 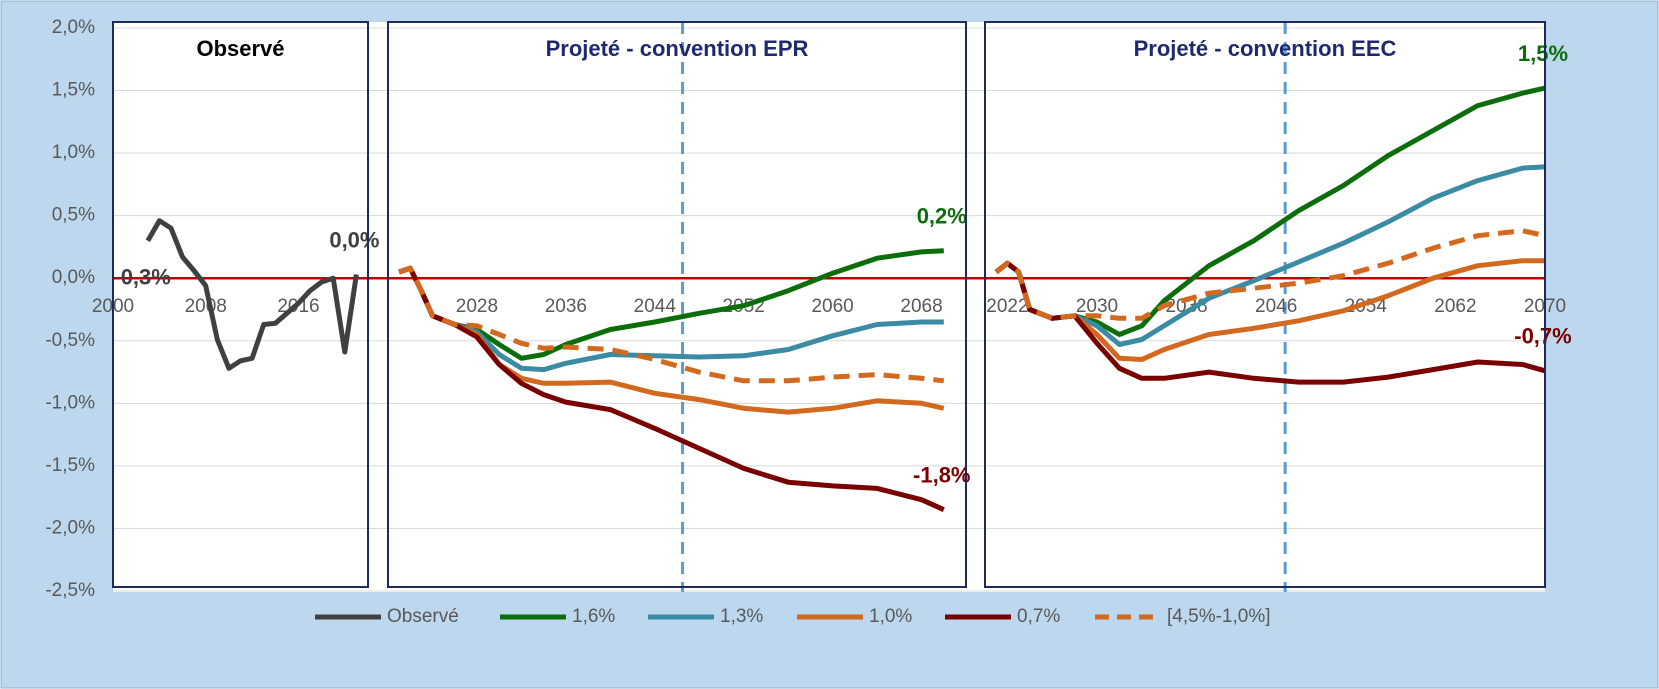 What do you see at coordinates (70, 340) in the screenshot?
I see `y-tick-label: -0,5%` at bounding box center [70, 340].